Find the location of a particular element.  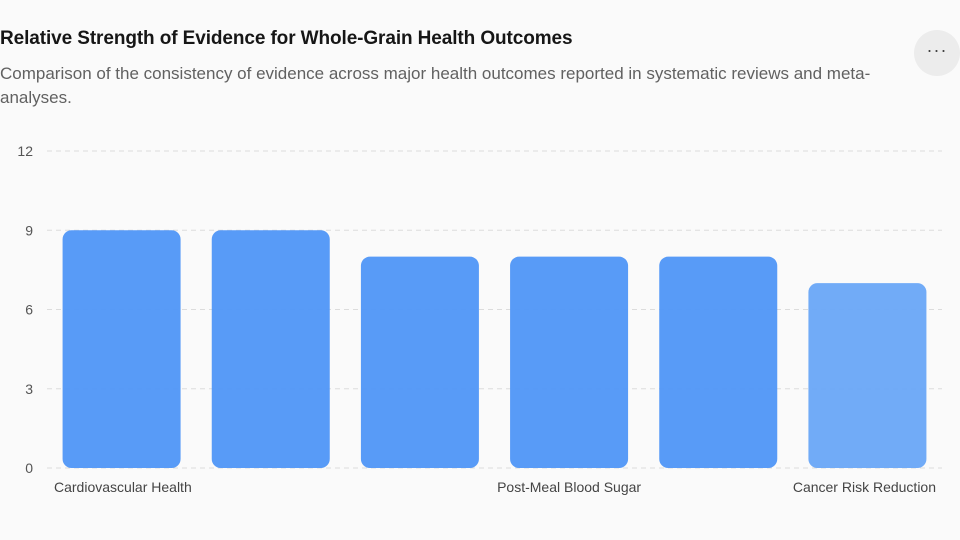

bar: 7 is located at coordinates (867, 375).